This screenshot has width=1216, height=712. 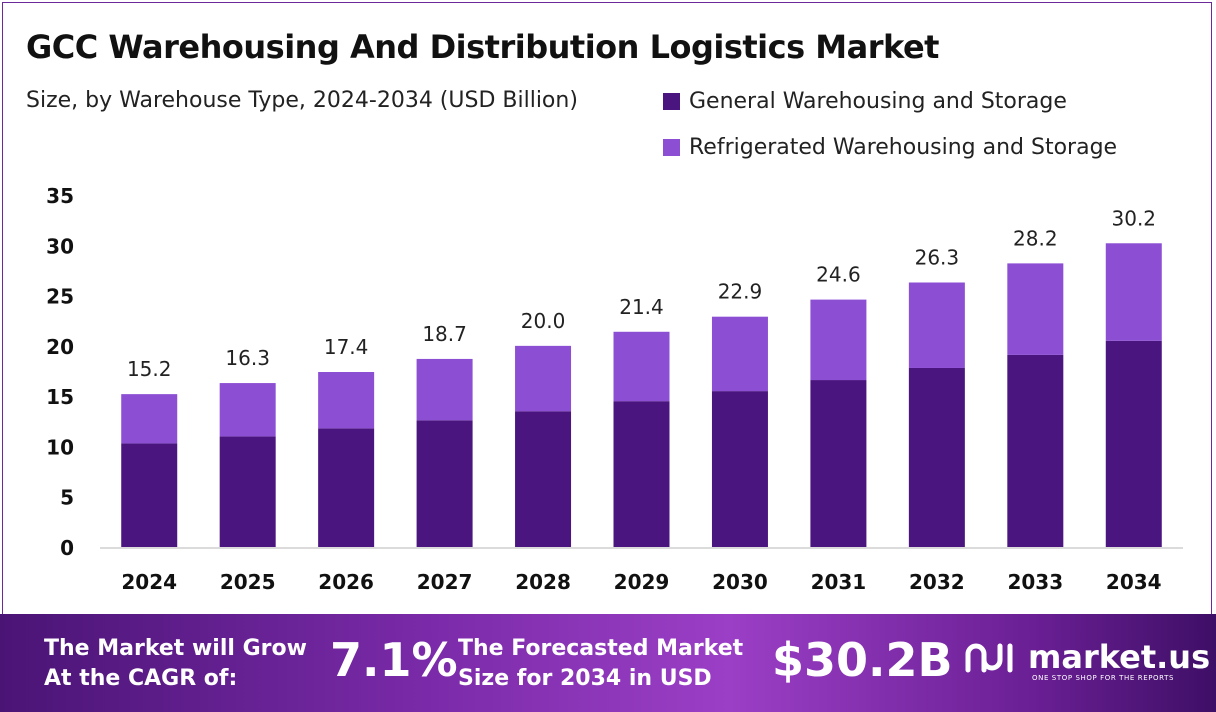 What do you see at coordinates (585, 678) in the screenshot?
I see `forecast-label-line2: Size for 2034 in USD` at bounding box center [585, 678].